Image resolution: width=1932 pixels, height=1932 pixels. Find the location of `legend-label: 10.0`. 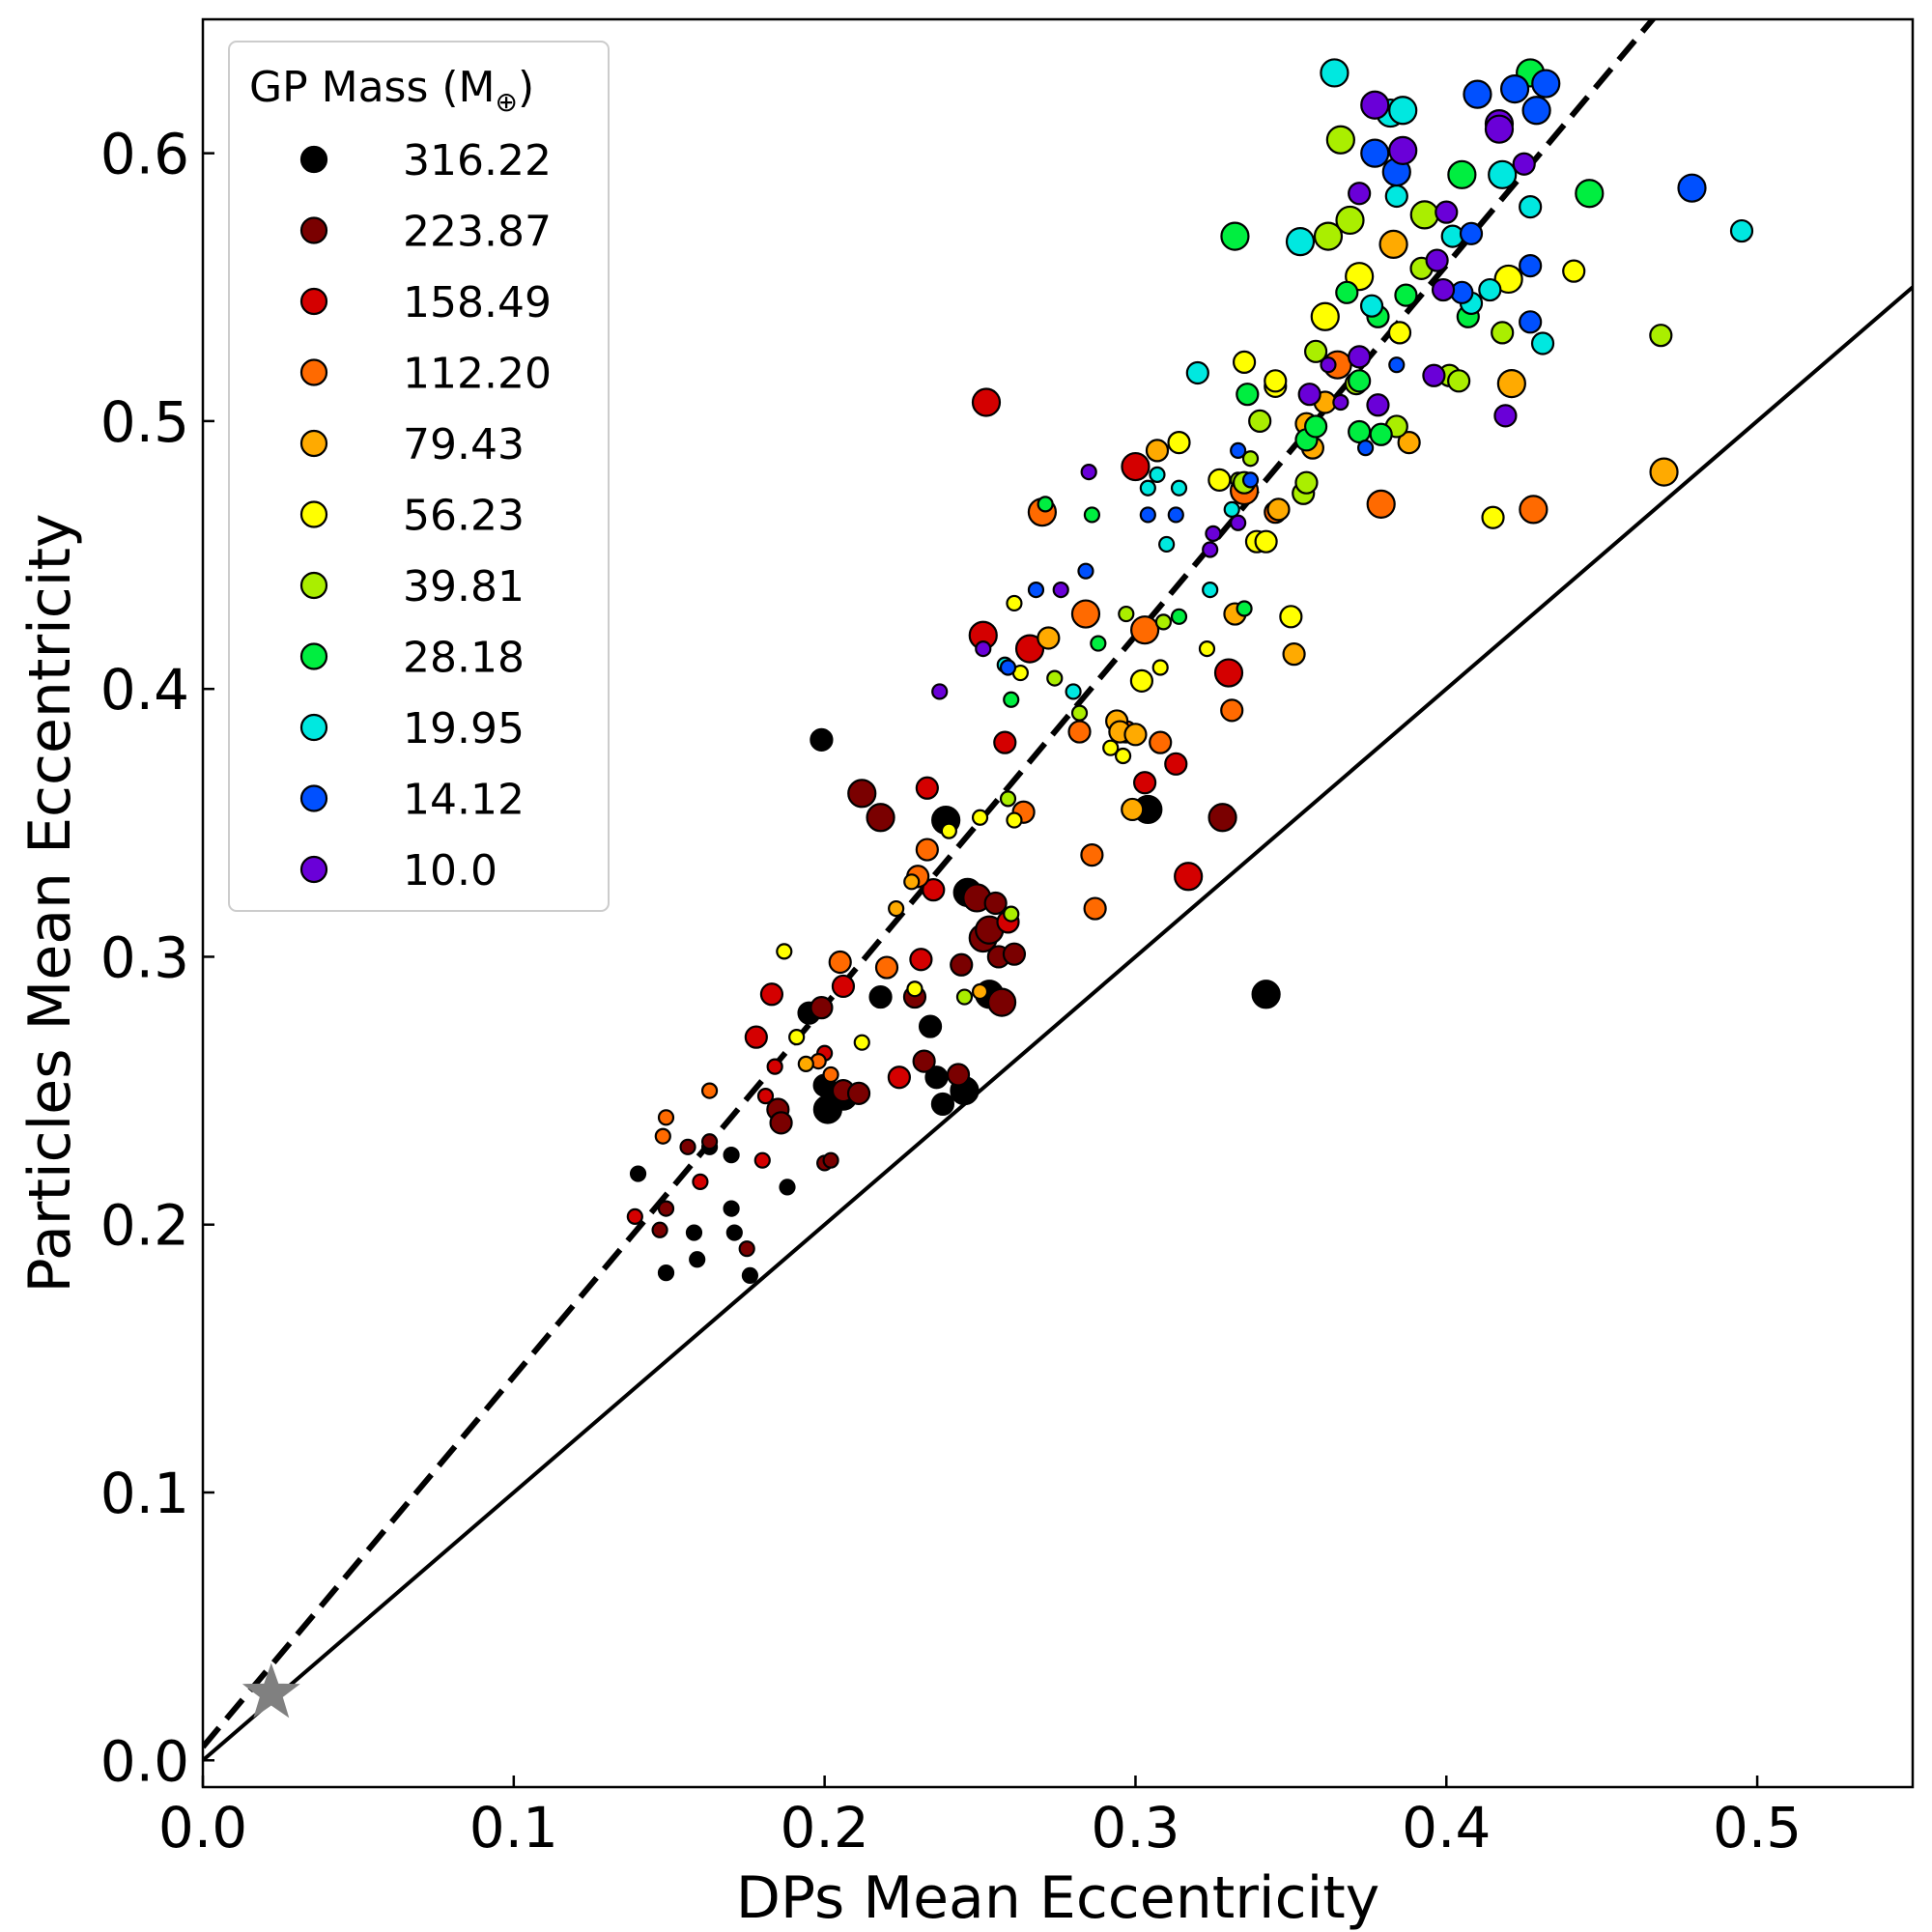

legend-label: 10.0 is located at coordinates (450, 870).